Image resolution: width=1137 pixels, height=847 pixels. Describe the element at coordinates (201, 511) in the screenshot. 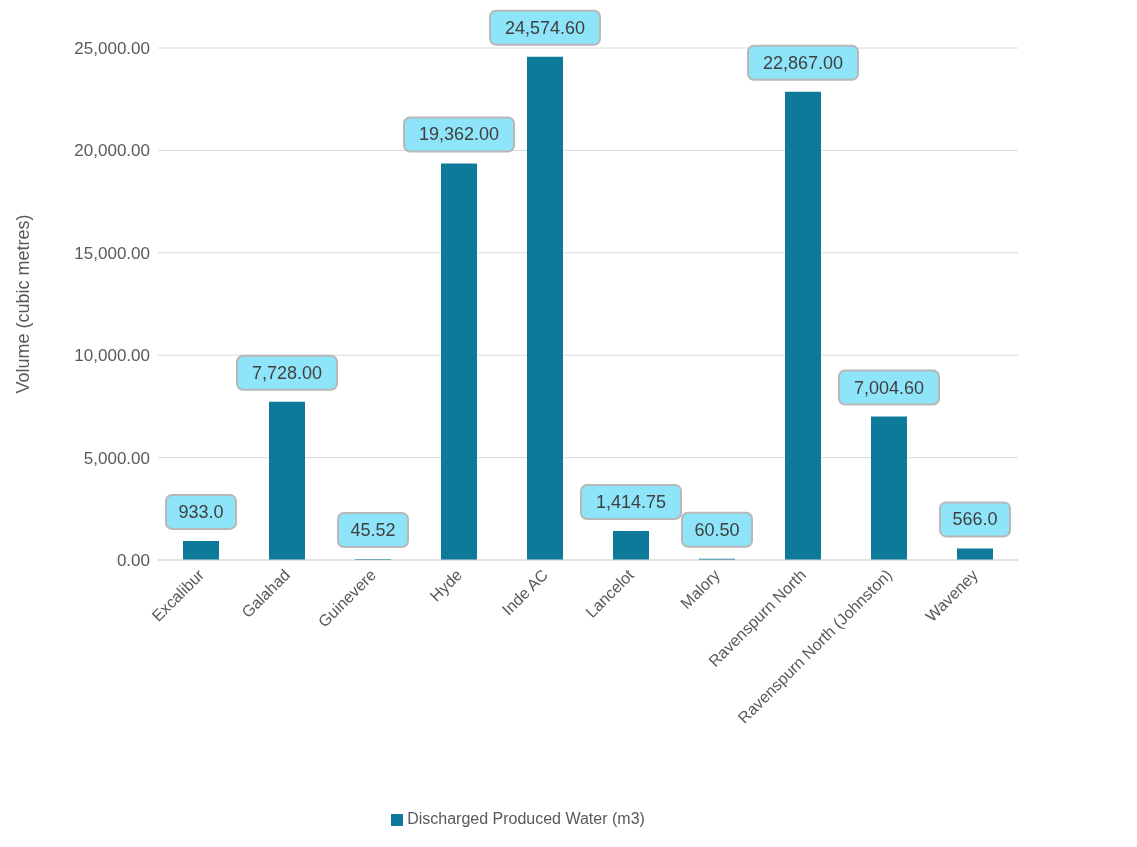

I see `data-label: 933.0` at that location.